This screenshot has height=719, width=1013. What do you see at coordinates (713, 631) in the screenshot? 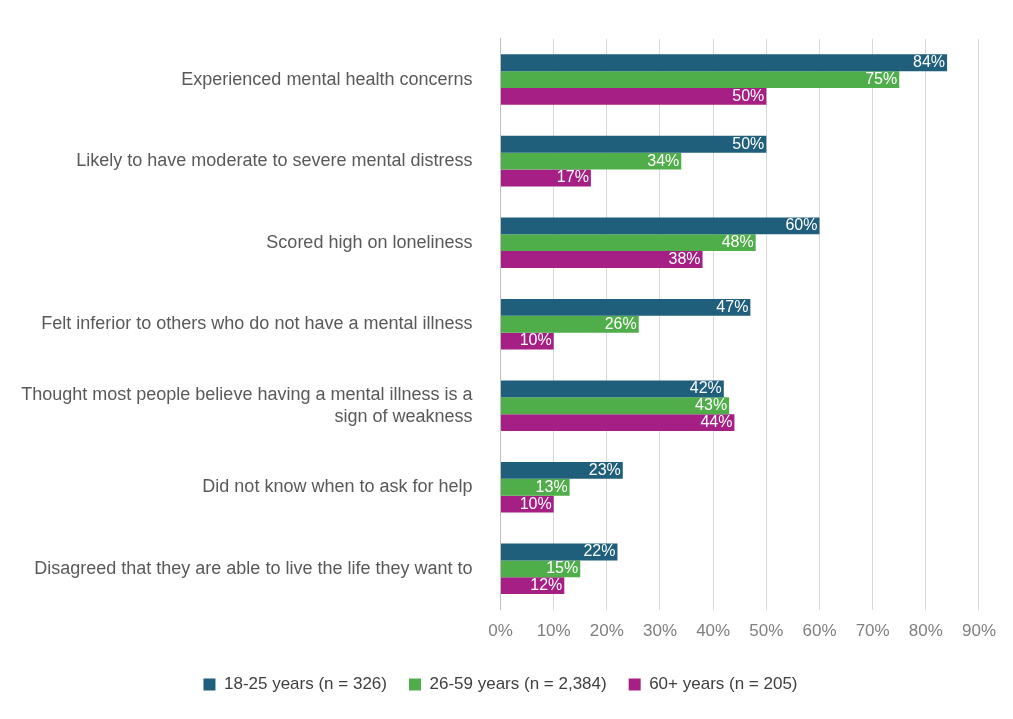
I see `x-tick-label: 40%` at bounding box center [713, 631].